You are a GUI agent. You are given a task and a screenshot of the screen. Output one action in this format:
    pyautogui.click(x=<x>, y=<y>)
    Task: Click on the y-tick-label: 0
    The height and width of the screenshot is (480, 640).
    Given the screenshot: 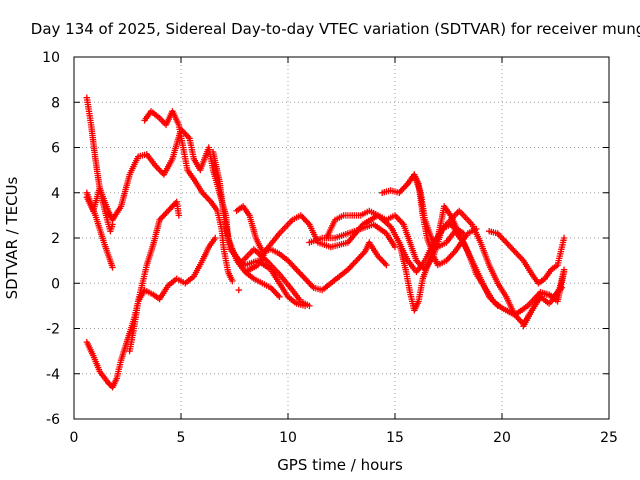 What is the action you would take?
    pyautogui.click(x=55, y=284)
    